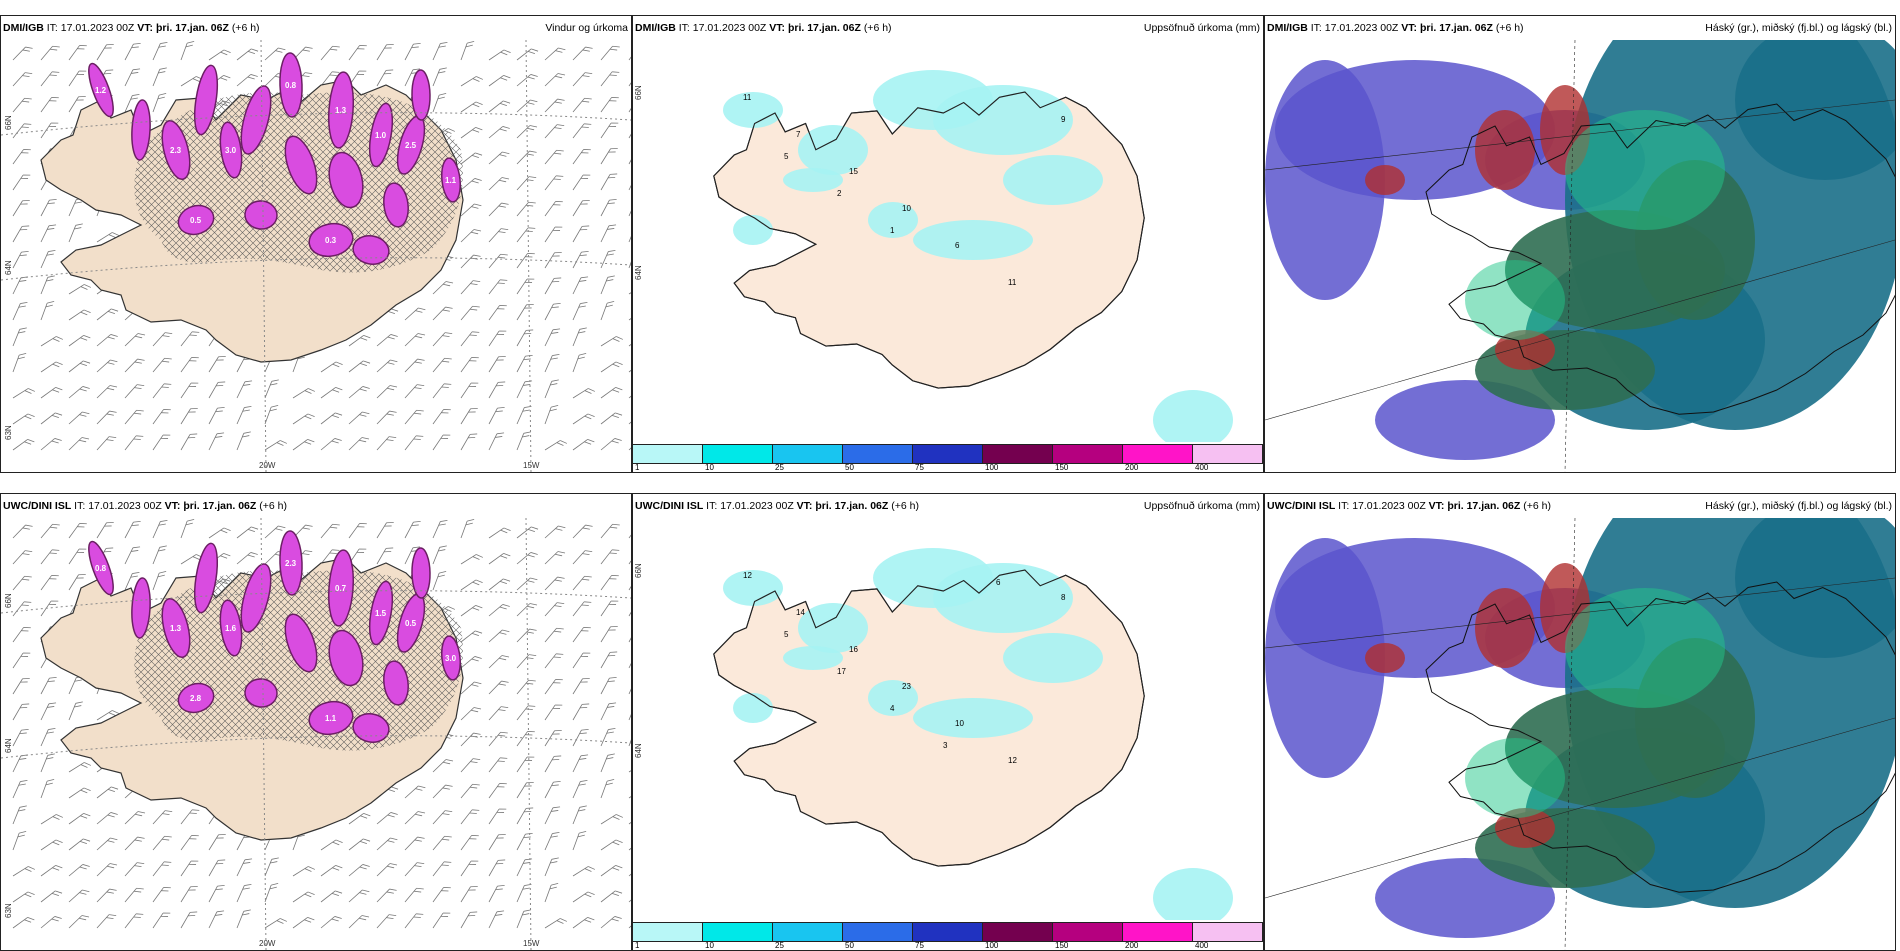  What do you see at coordinates (1361, 28) in the screenshot?
I see `init-time: 17.01.2023 00Z` at bounding box center [1361, 28].